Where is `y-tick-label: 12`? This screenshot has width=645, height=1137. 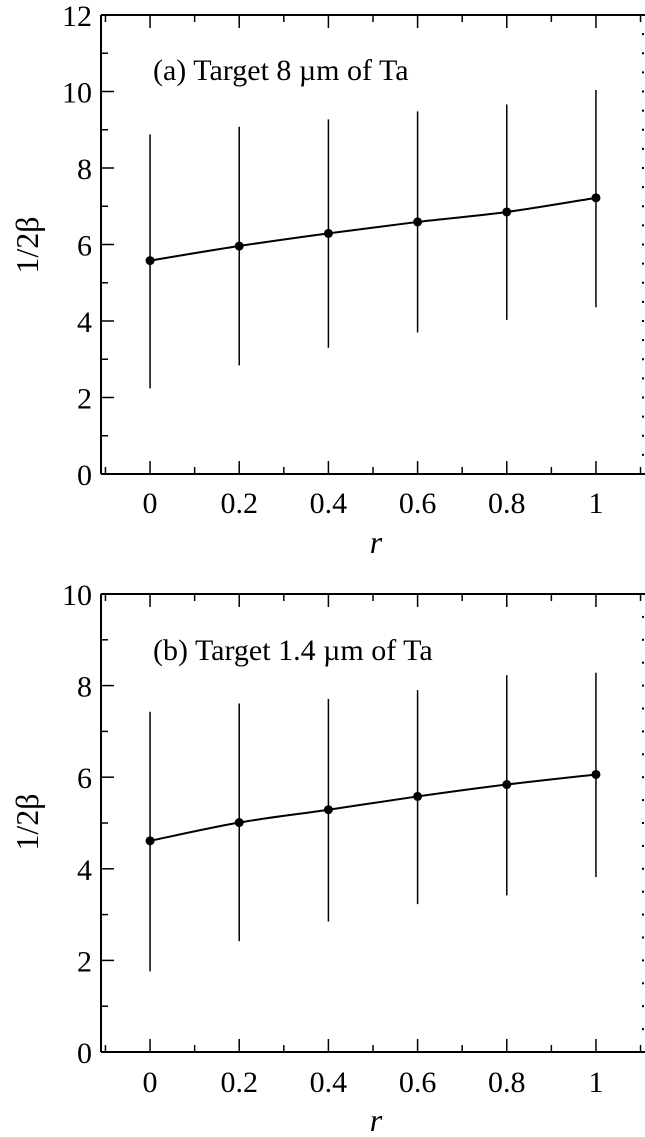
y-tick-label: 12 is located at coordinates (77, 16).